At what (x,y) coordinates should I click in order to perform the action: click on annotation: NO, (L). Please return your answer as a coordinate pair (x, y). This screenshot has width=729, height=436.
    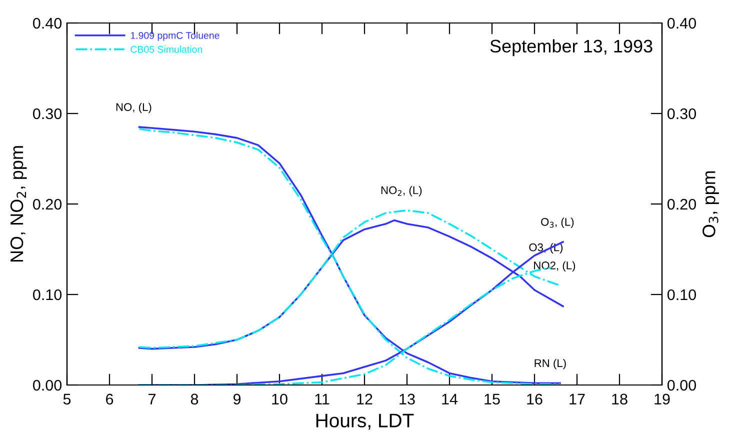
    Looking at the image, I should click on (134, 108).